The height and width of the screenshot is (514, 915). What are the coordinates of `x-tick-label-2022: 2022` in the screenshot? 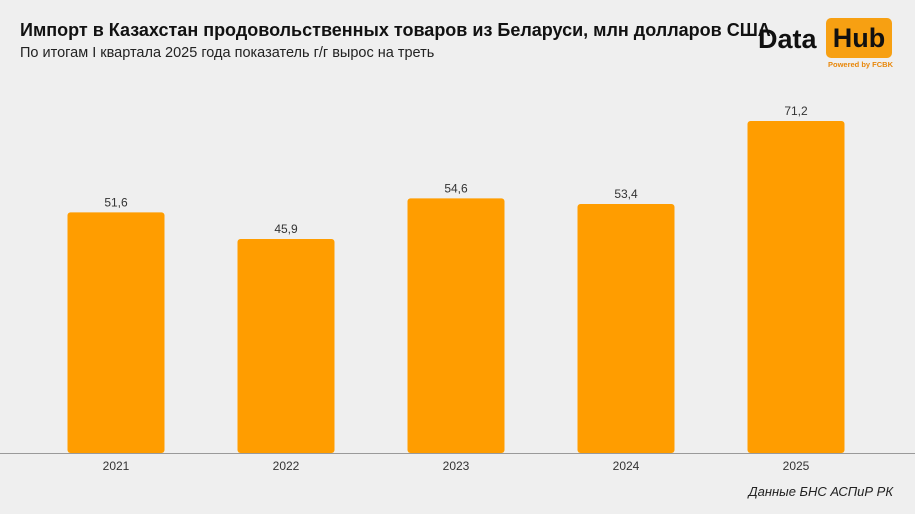 It's located at (286, 466).